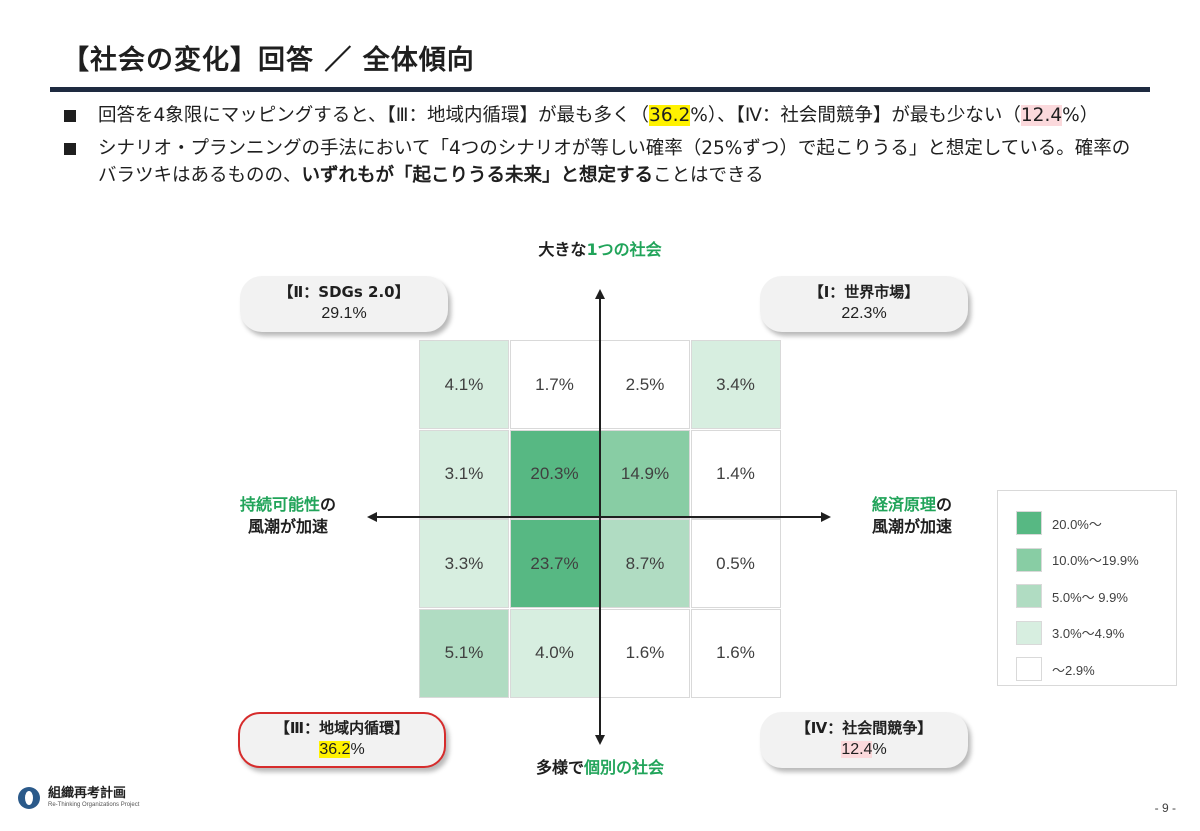 The image size is (1200, 831). I want to click on heatmap-cell-label: 20.3%, so click(554, 473).